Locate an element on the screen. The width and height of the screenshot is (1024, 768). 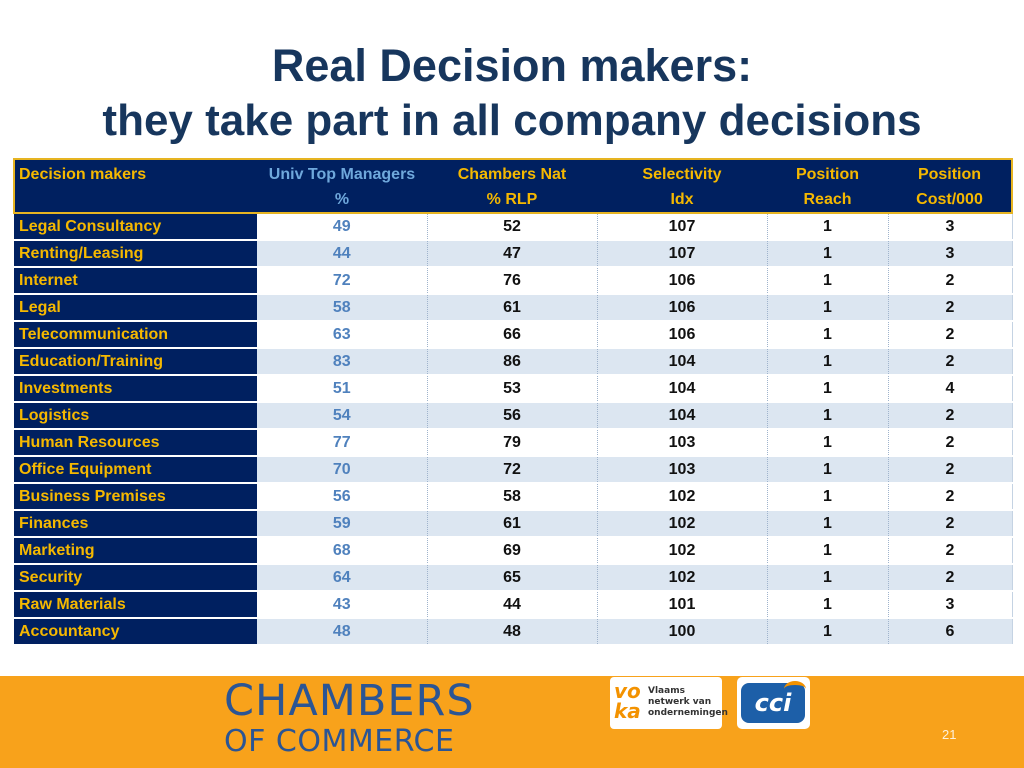
row-chambers-nat-pct: 86 is located at coordinates (512, 362).